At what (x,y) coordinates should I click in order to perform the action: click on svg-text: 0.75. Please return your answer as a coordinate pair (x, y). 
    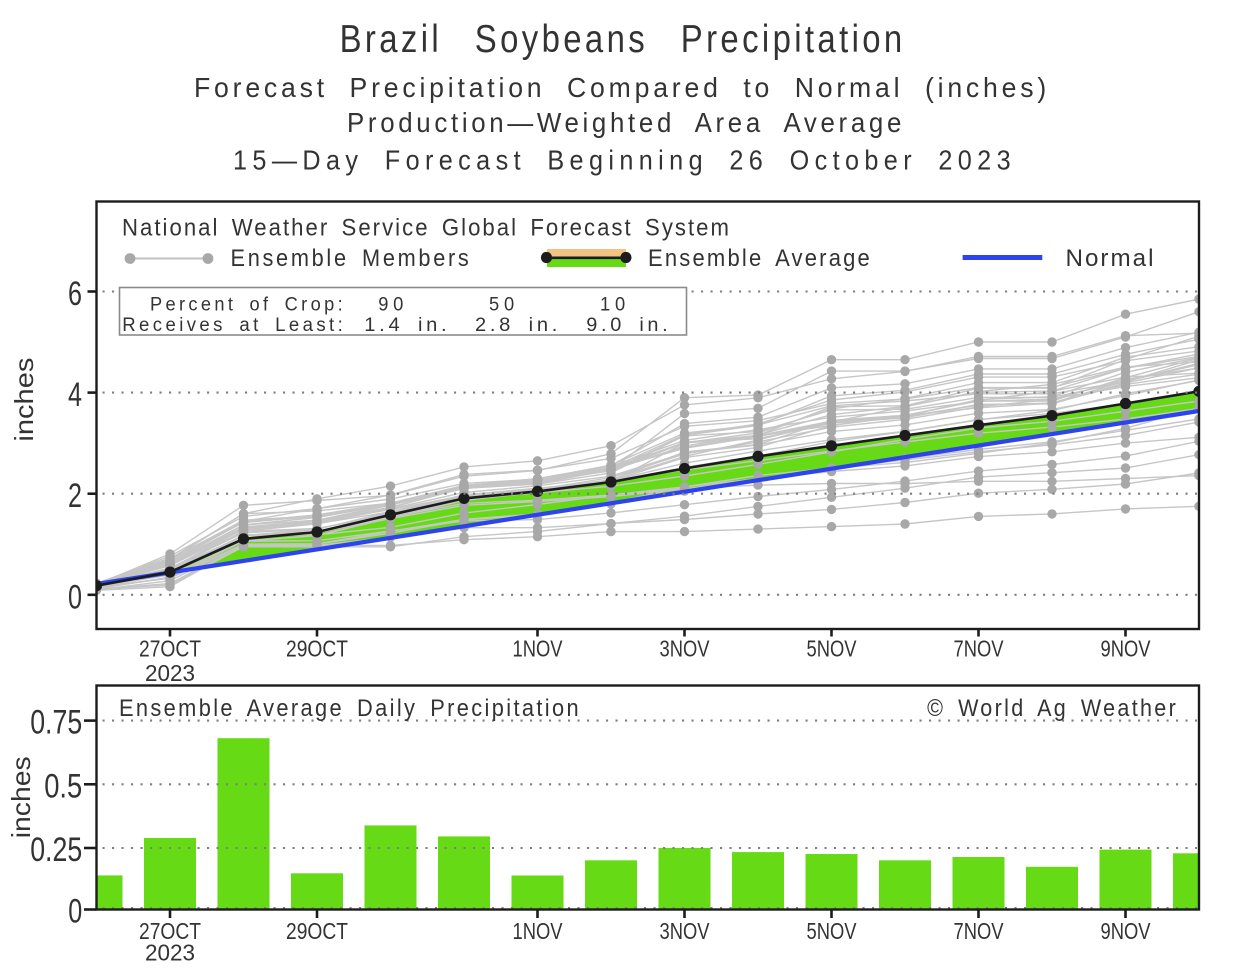
    Looking at the image, I should click on (56, 723).